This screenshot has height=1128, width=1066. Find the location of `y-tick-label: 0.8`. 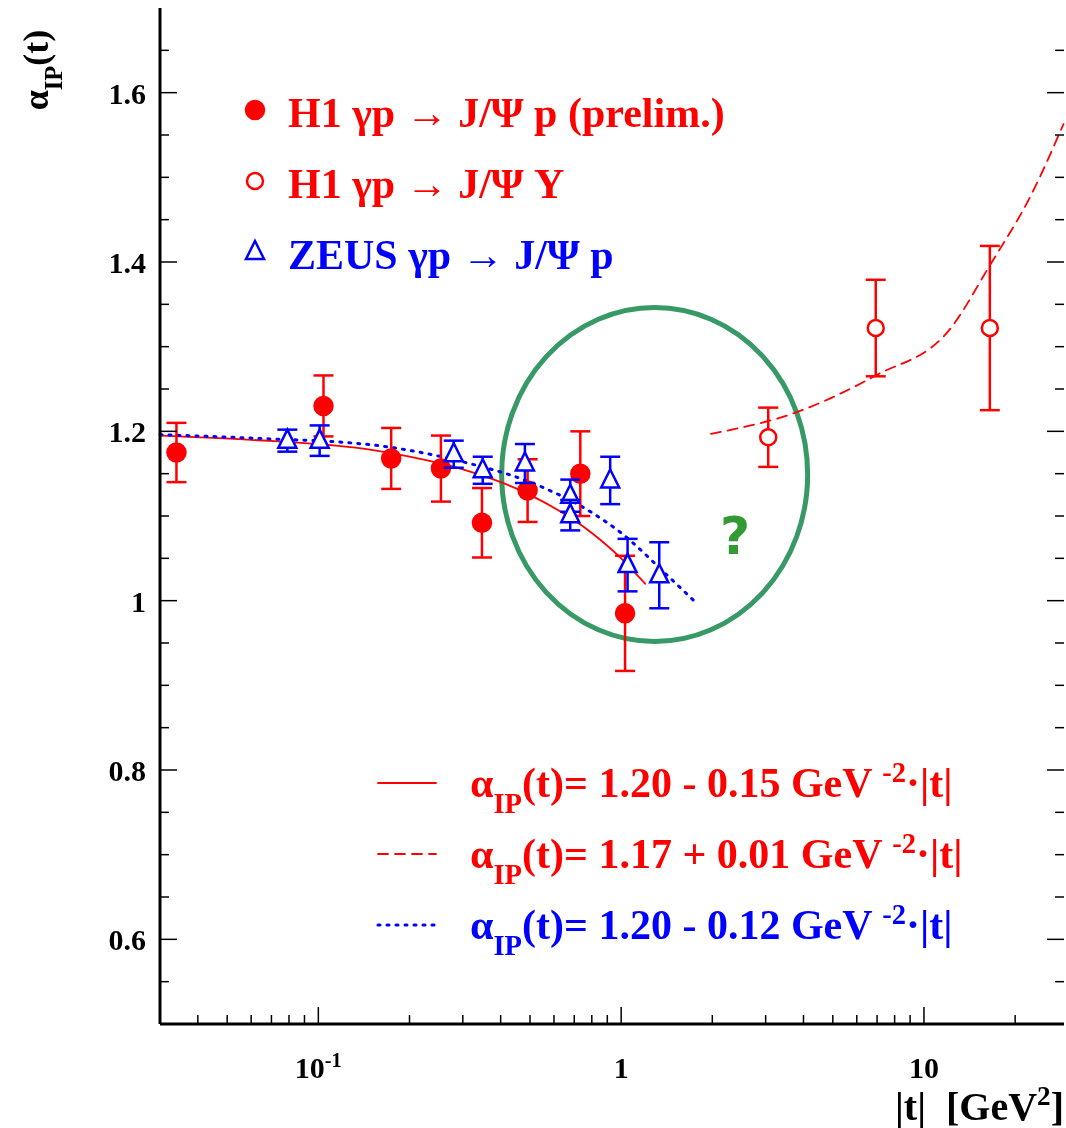

y-tick-label: 0.8 is located at coordinates (127, 770).